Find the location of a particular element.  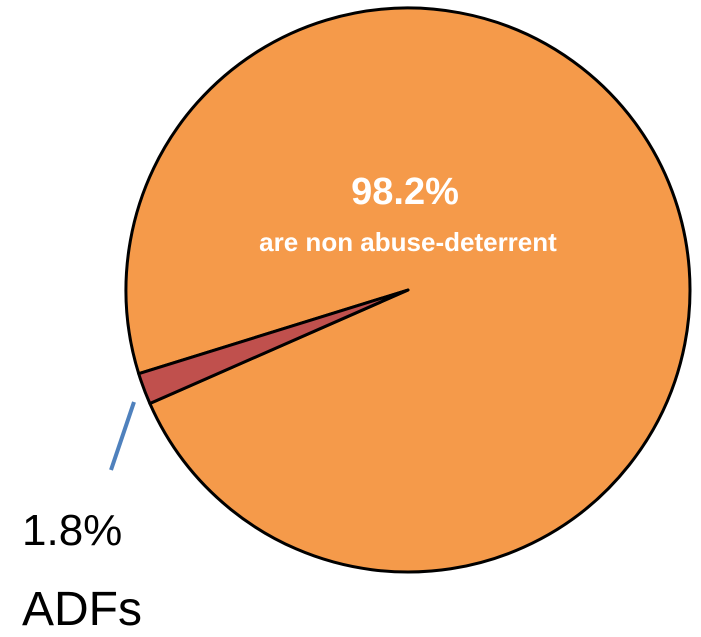

major-slice-description-label: are non abuse-deterrent is located at coordinates (408, 242).